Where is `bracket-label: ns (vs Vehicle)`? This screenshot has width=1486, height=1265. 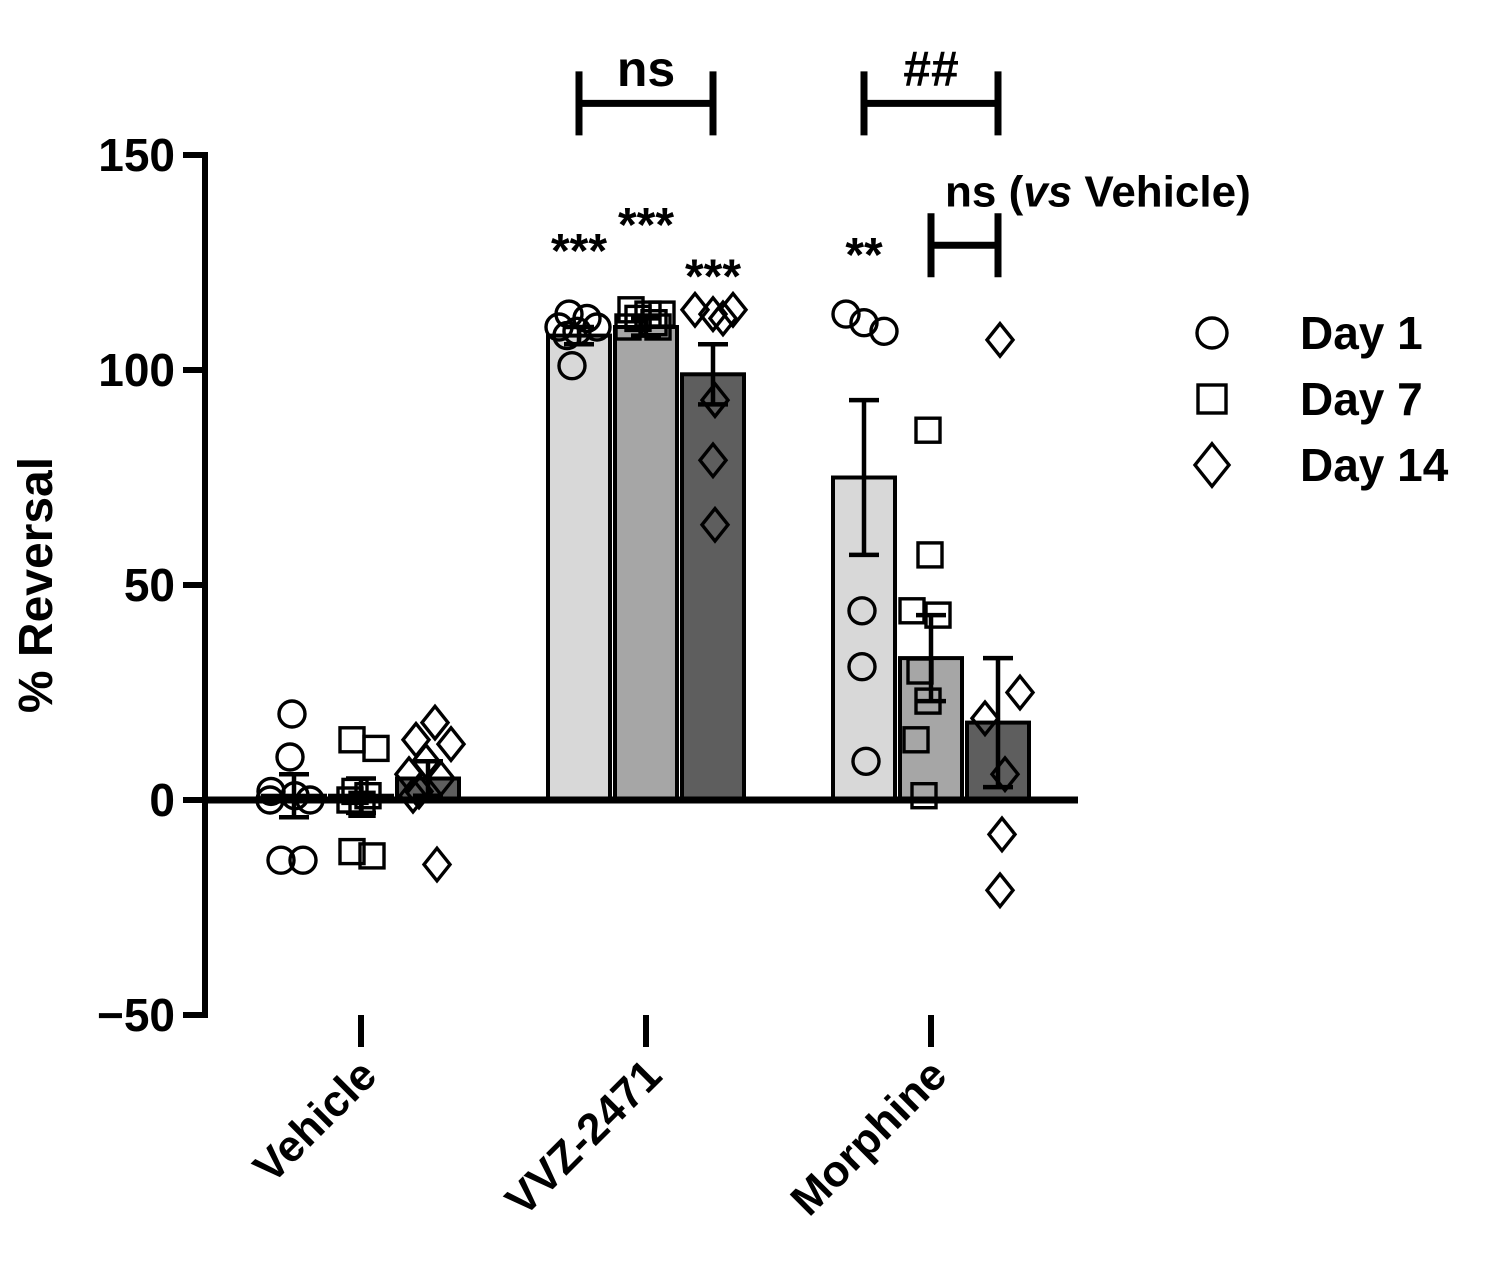
bracket-label: ns (vs Vehicle) is located at coordinates (1098, 192).